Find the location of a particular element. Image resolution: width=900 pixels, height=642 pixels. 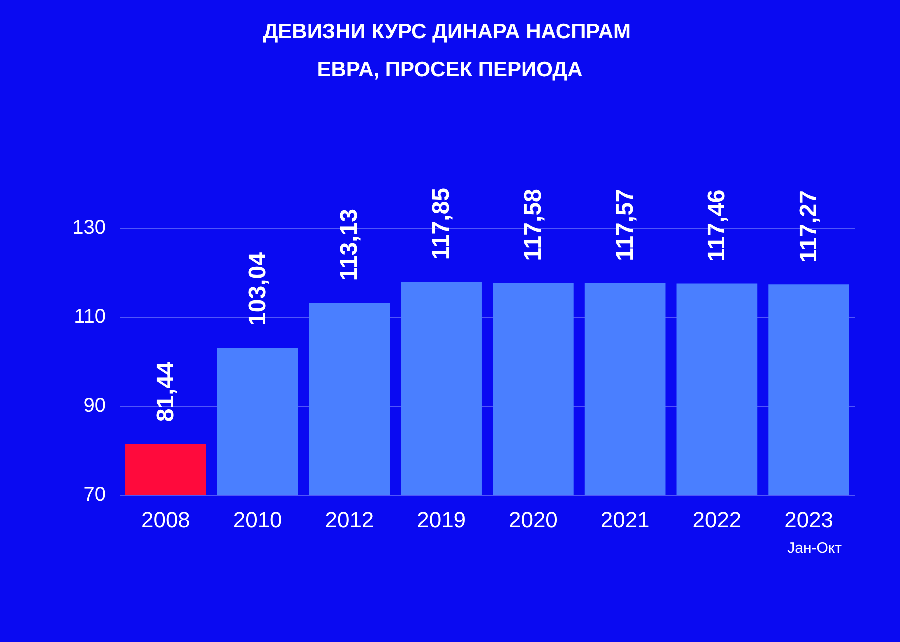

data-label: 81,44 is located at coordinates (166, 391).